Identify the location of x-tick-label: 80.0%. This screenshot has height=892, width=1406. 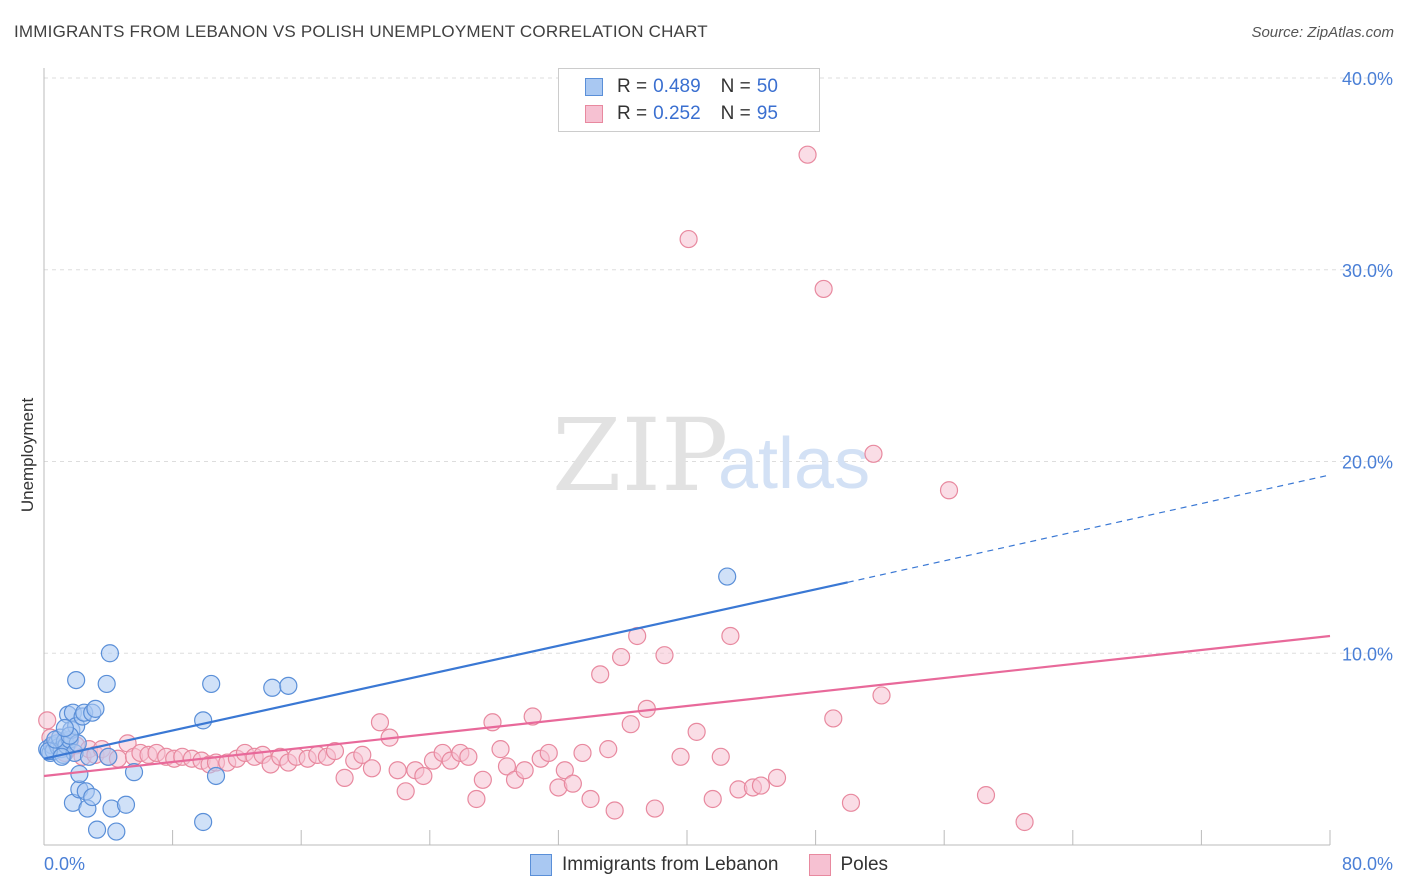
(1367, 864).